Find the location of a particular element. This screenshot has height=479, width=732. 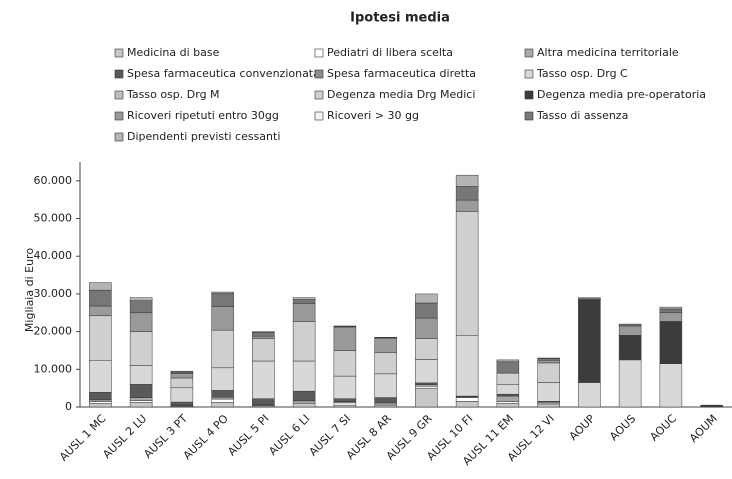

legend-label: Tasso osp. Drg M is located at coordinates (173, 94).